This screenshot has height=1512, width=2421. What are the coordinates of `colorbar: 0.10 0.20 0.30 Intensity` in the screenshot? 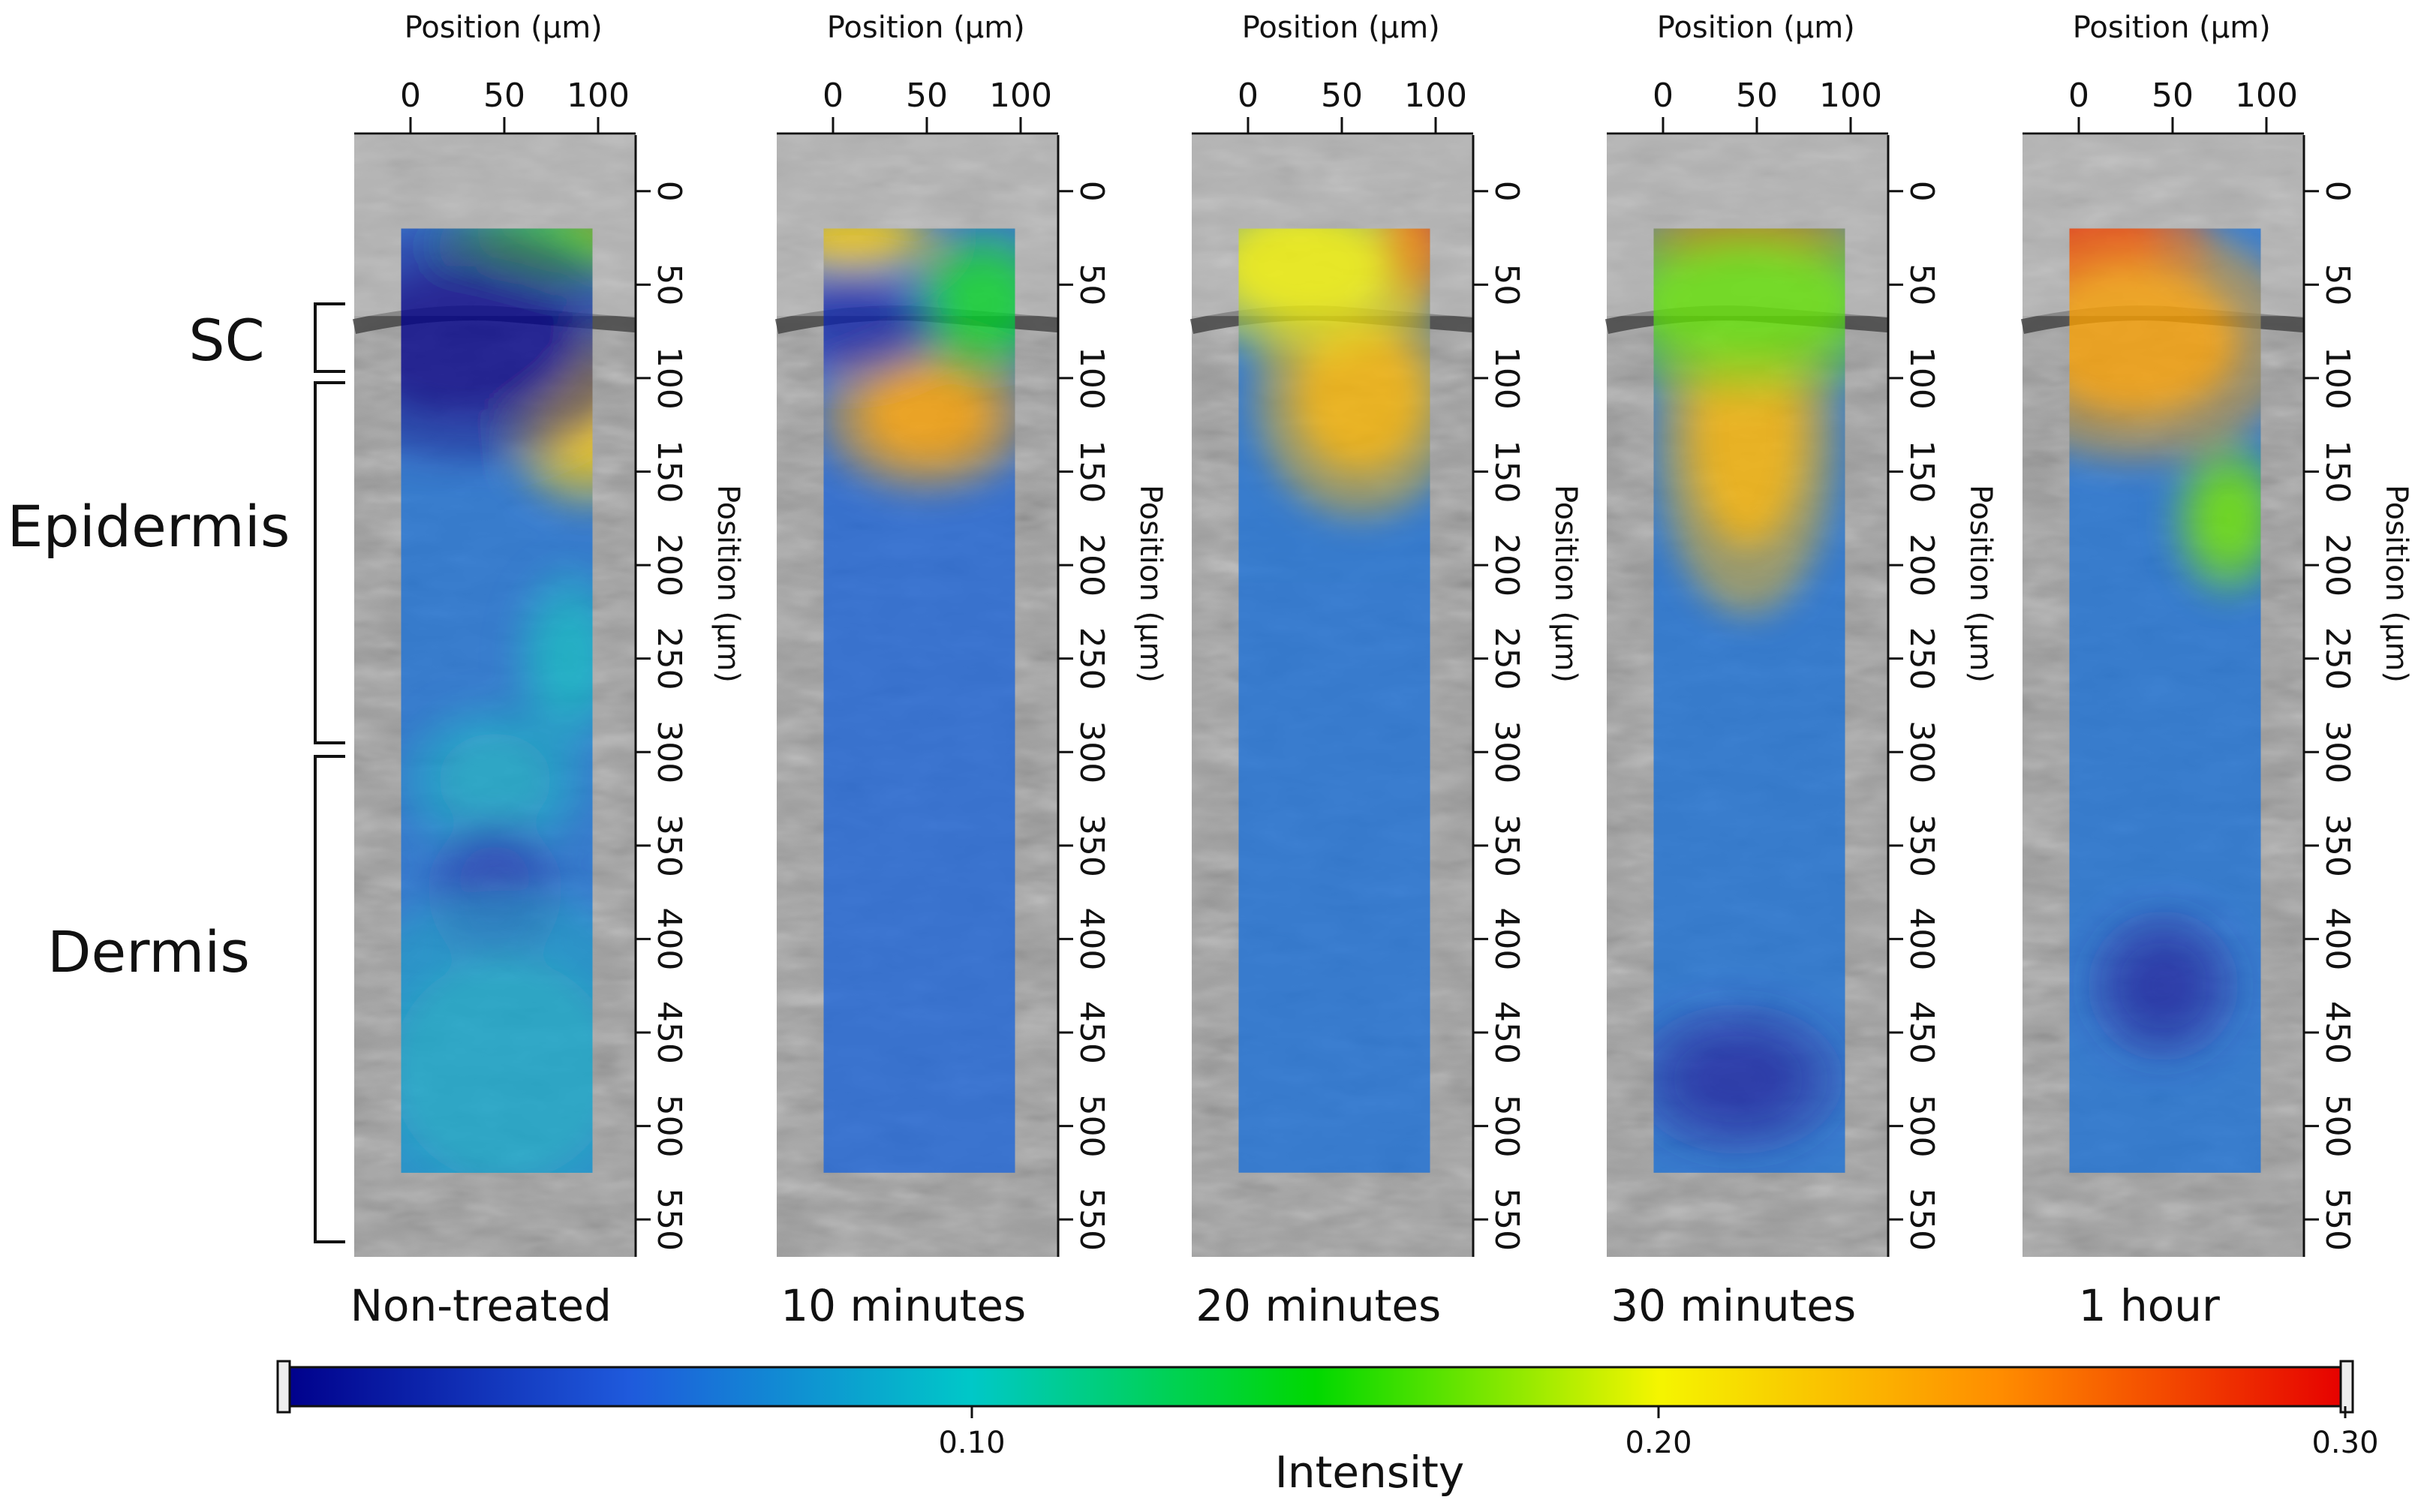 It's located at (1327, 1429).